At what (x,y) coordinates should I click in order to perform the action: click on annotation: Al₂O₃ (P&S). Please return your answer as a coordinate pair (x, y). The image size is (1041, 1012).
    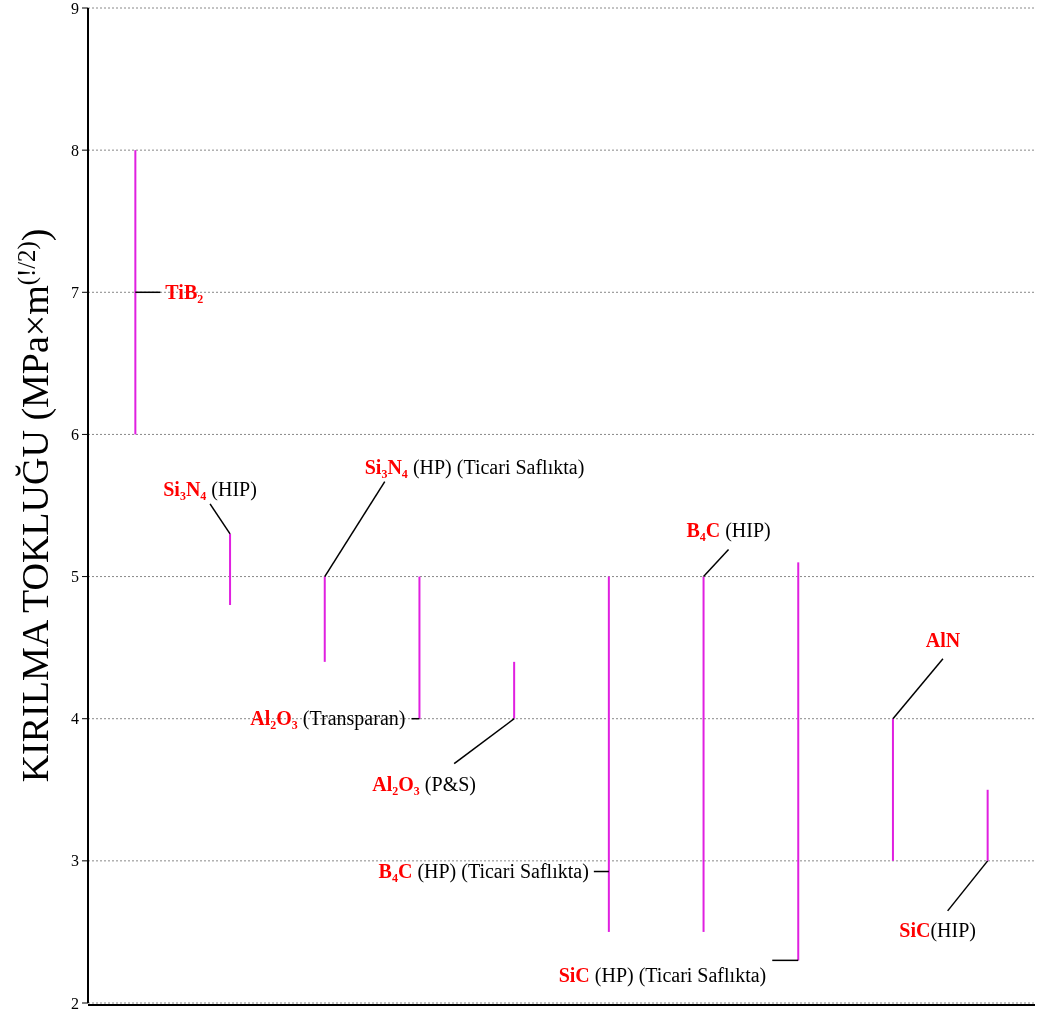
    Looking at the image, I should click on (424, 784).